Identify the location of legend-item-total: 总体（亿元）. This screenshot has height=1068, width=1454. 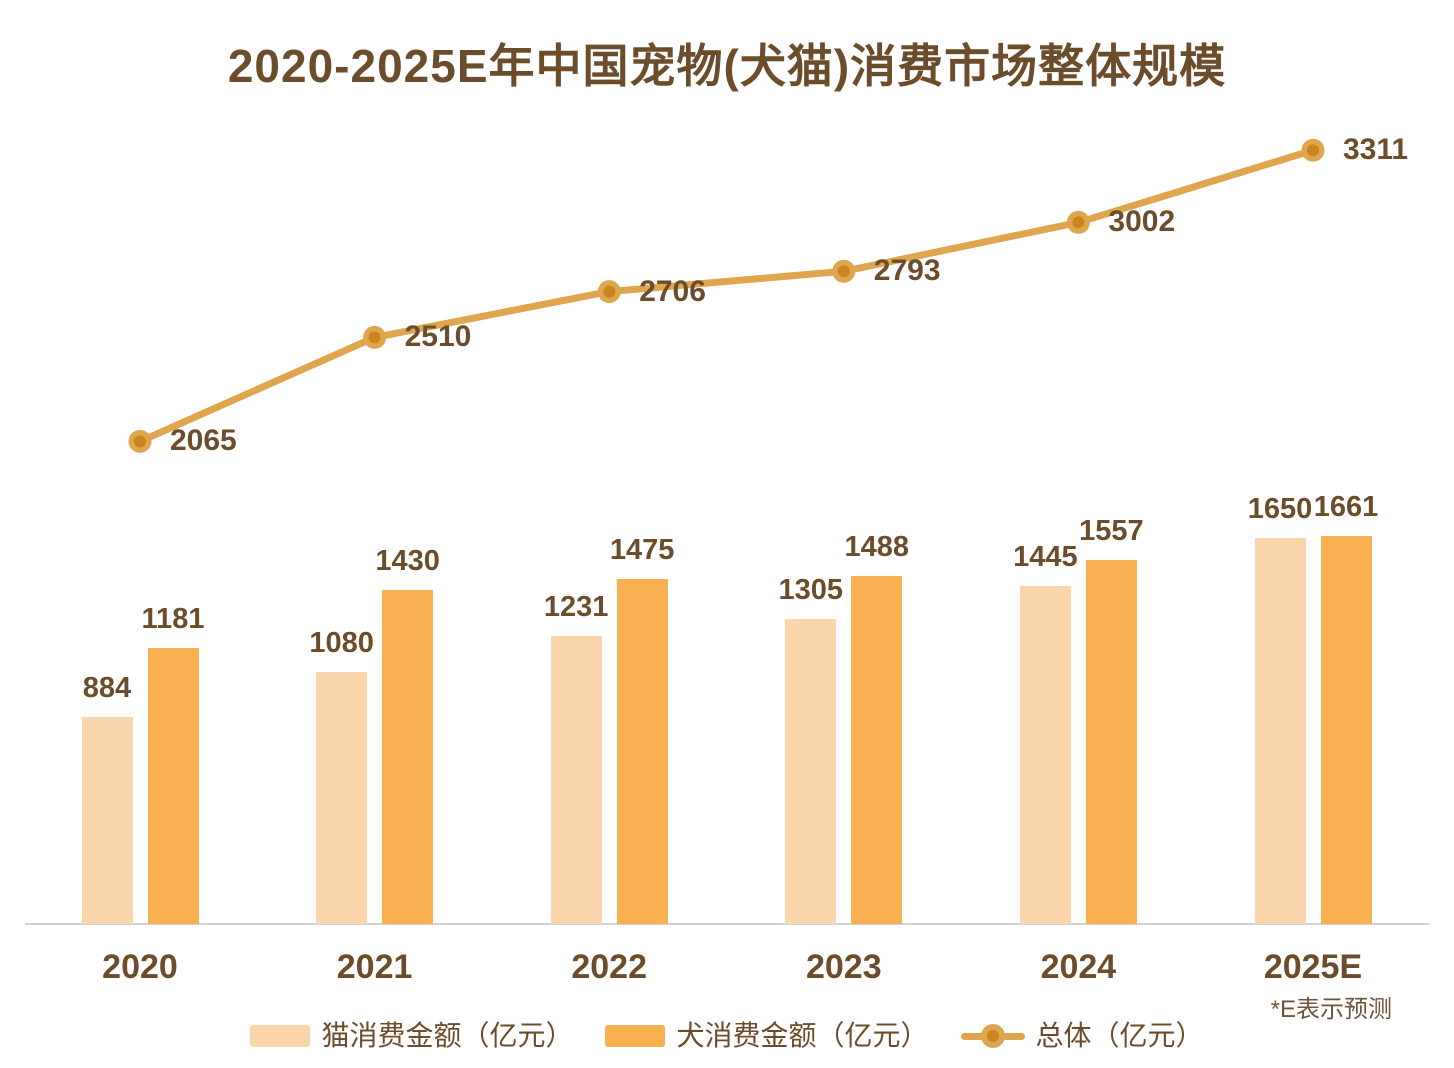
(1082, 1036).